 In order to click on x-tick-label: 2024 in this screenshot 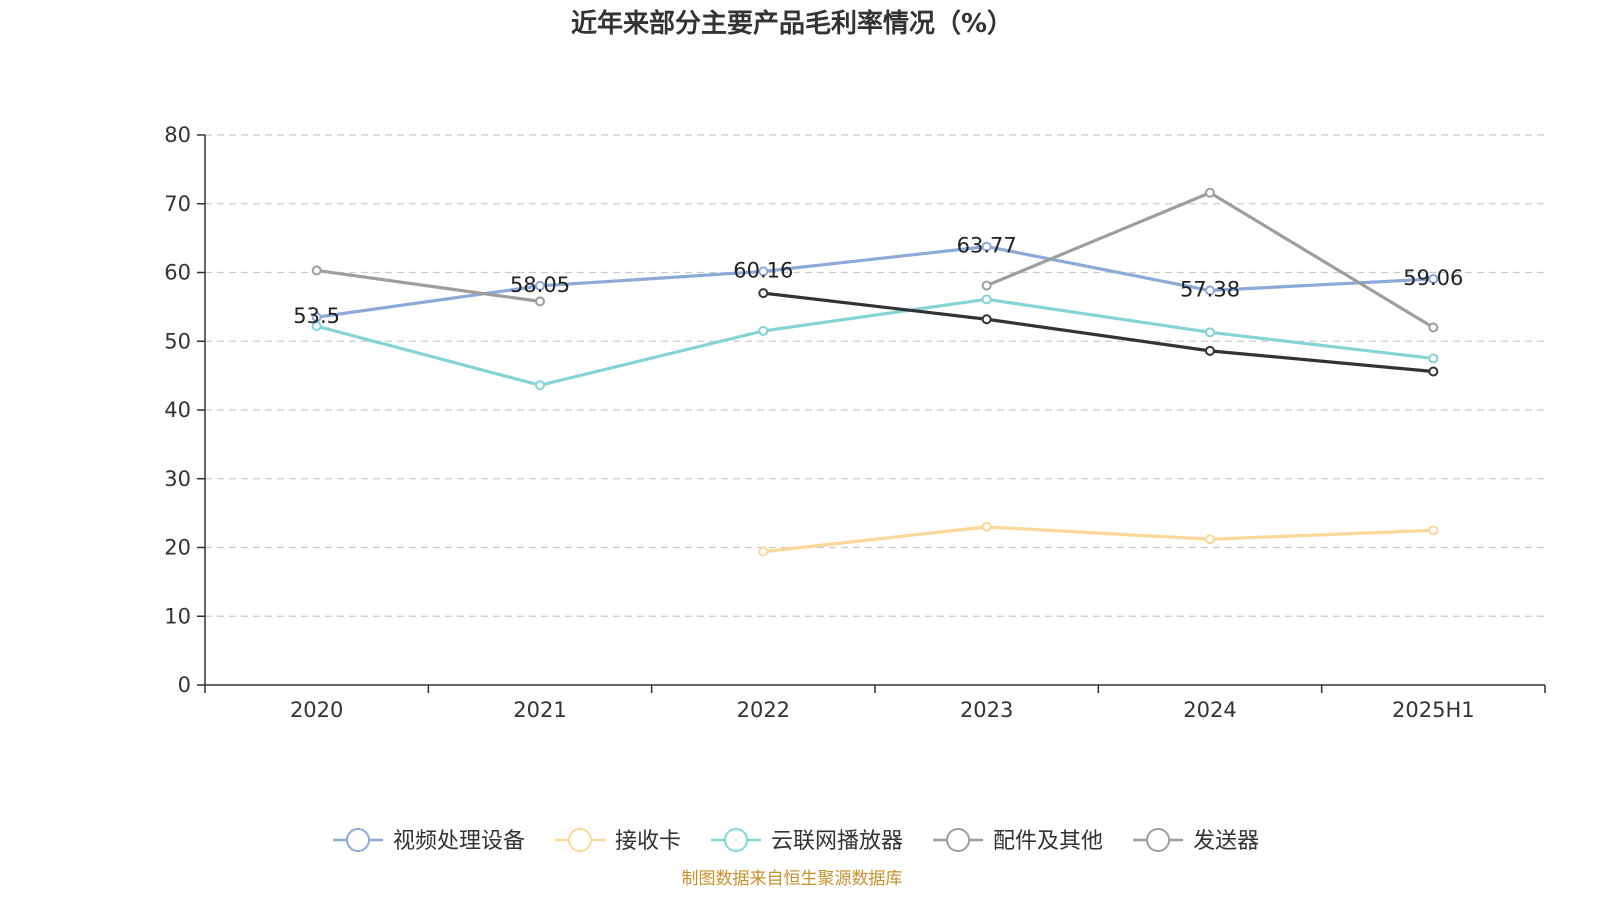, I will do `click(1209, 710)`.